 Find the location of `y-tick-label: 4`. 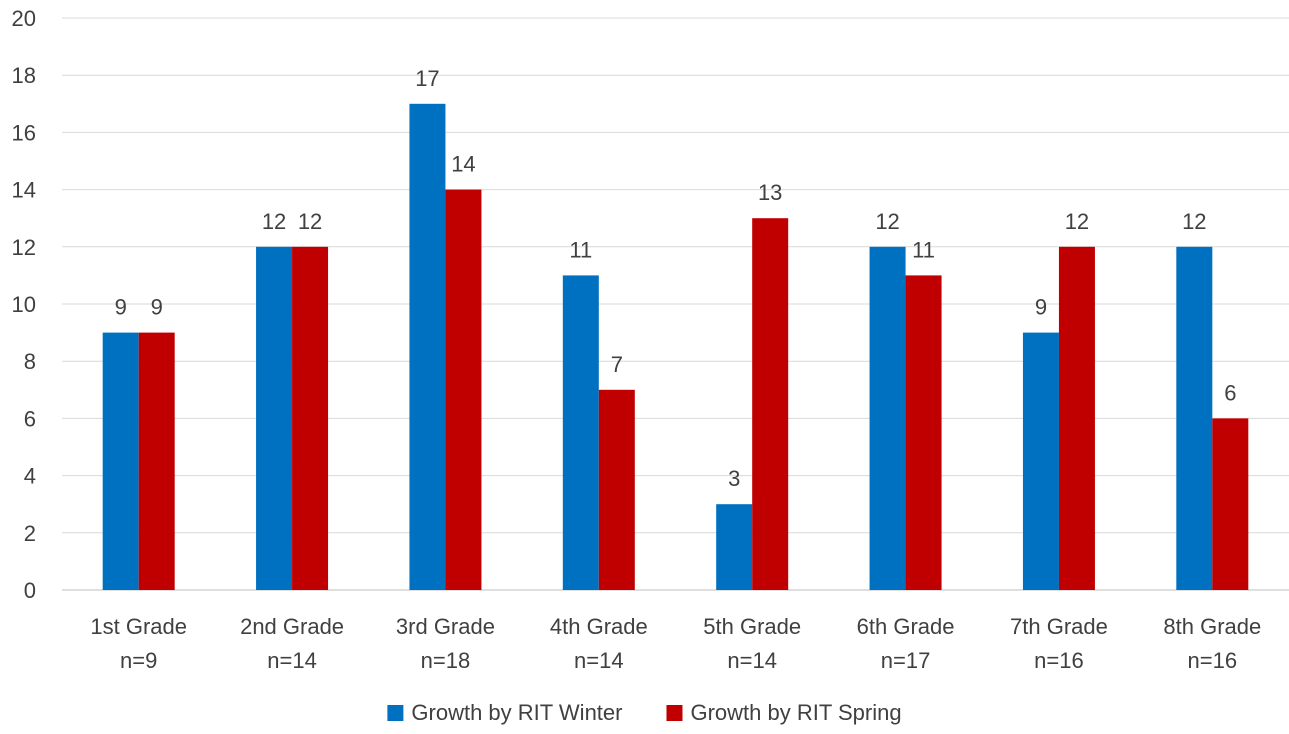

y-tick-label: 4 is located at coordinates (30, 476).